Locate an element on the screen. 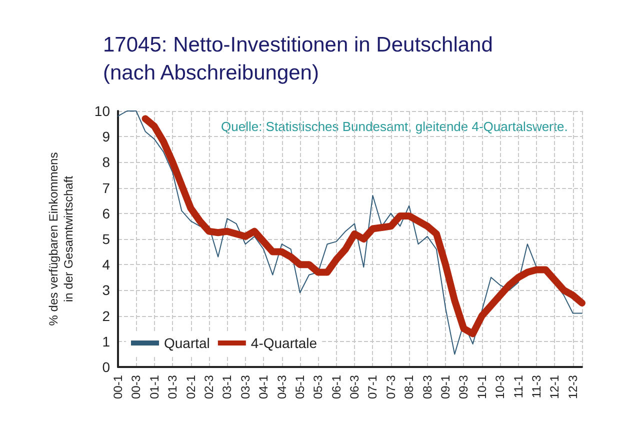 This screenshot has width=640, height=447. annotation: Quelle: Statistisches Bundesamt, gleitende 4-Quartalswerte. is located at coordinates (394, 126).